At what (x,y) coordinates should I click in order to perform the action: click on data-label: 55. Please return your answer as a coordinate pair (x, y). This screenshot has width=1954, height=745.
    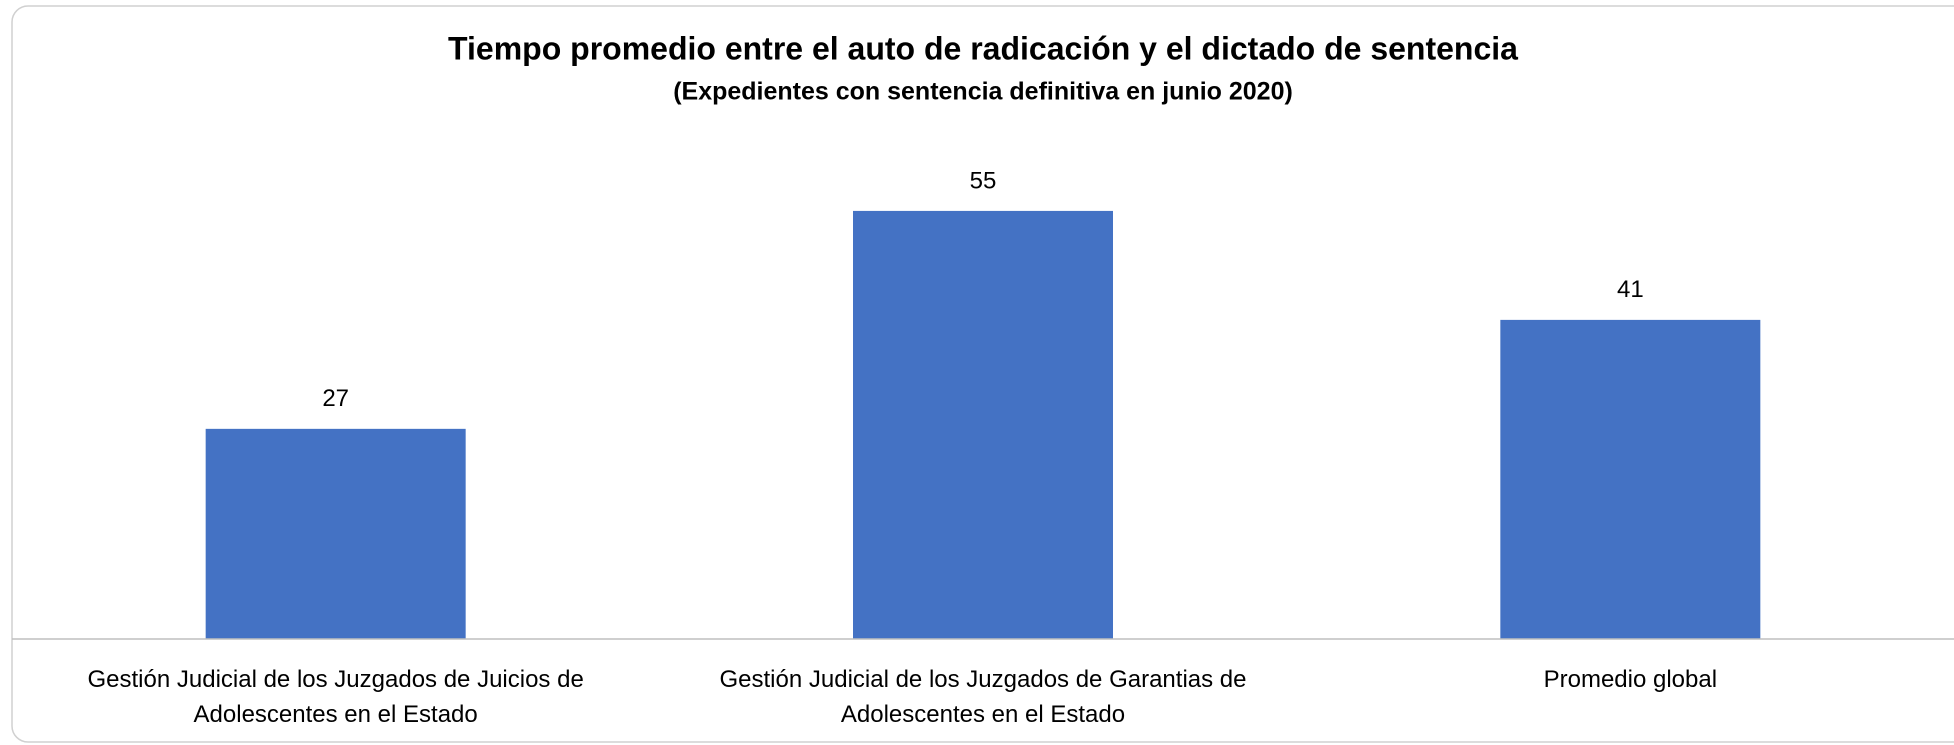
    Looking at the image, I should click on (983, 180).